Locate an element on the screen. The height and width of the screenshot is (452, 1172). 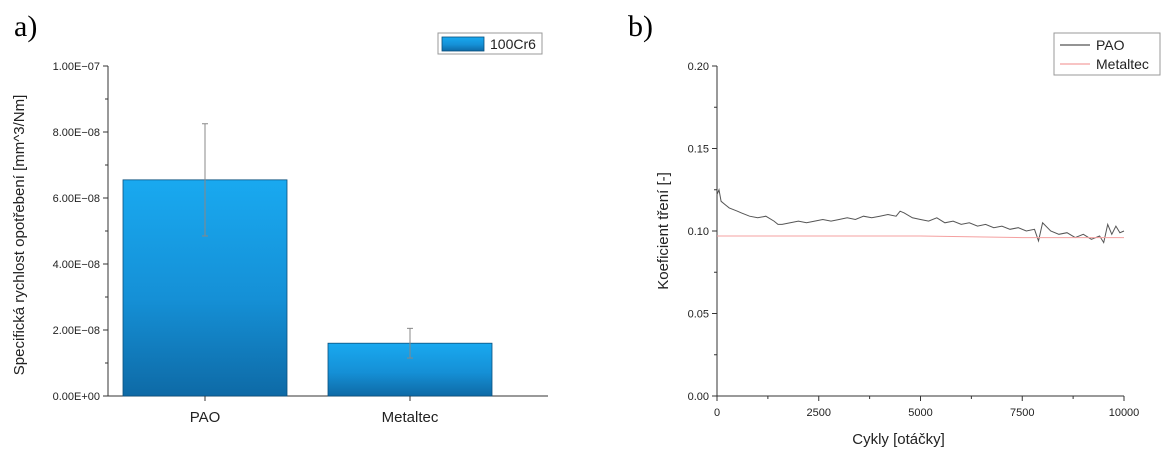
x-tick-label: 0 is located at coordinates (717, 413).